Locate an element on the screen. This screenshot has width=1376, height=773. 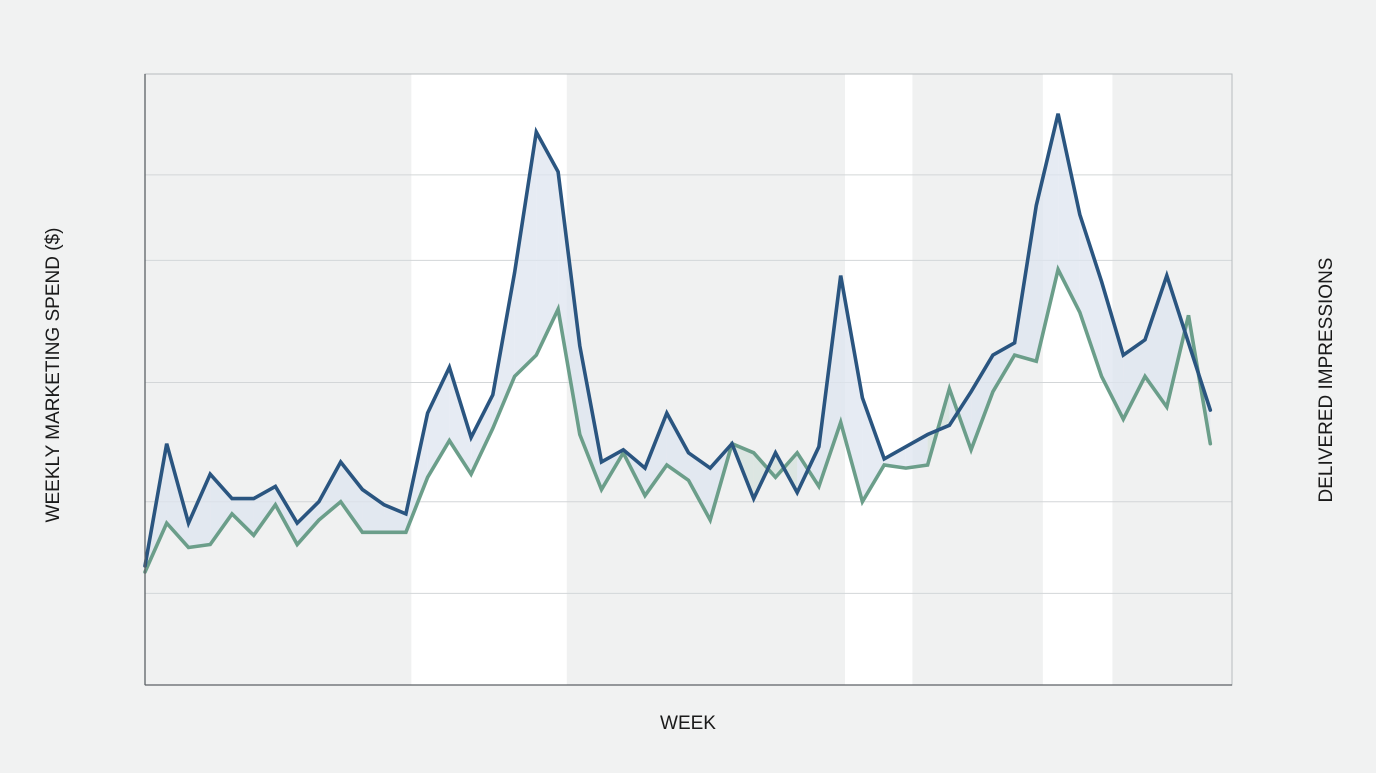
y2-axis-label: DELIVERED IMPRESSIONS is located at coordinates (1326, 380).